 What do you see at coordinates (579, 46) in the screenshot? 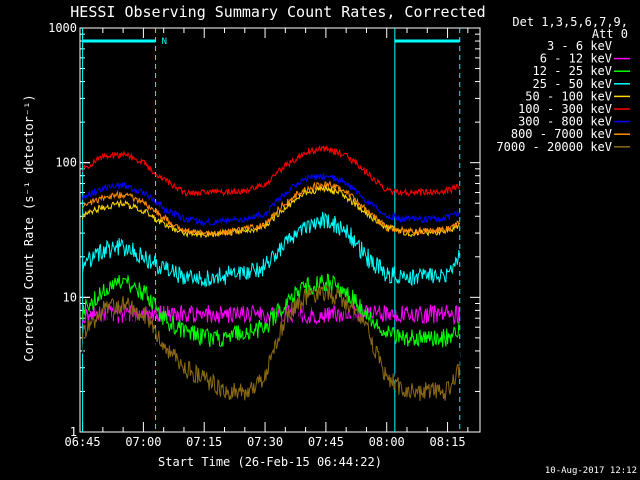
I see `legend-label: 3 - 6 keV` at bounding box center [579, 46].